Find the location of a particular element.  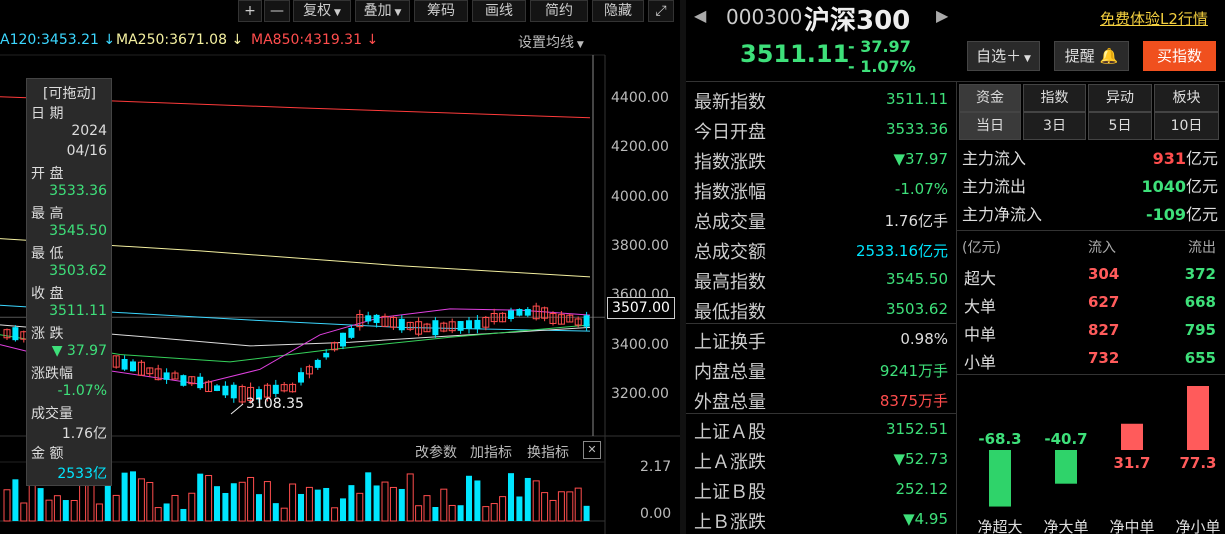

fuquan-button: 复权 ▼ is located at coordinates (322, 11).